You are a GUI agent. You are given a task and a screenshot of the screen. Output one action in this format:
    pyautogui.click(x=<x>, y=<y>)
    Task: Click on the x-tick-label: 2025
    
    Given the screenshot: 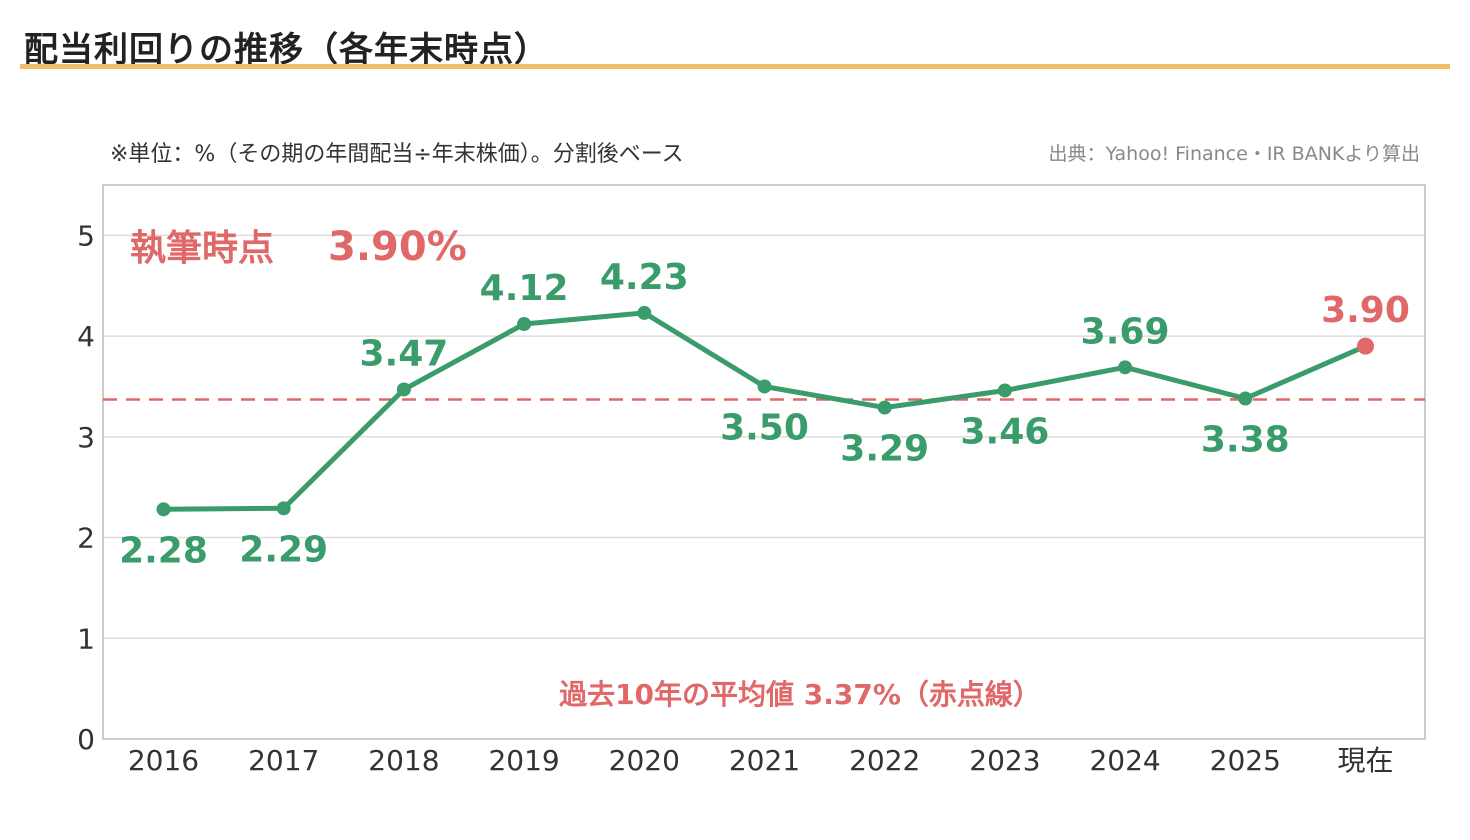 What is the action you would take?
    pyautogui.click(x=1245, y=760)
    